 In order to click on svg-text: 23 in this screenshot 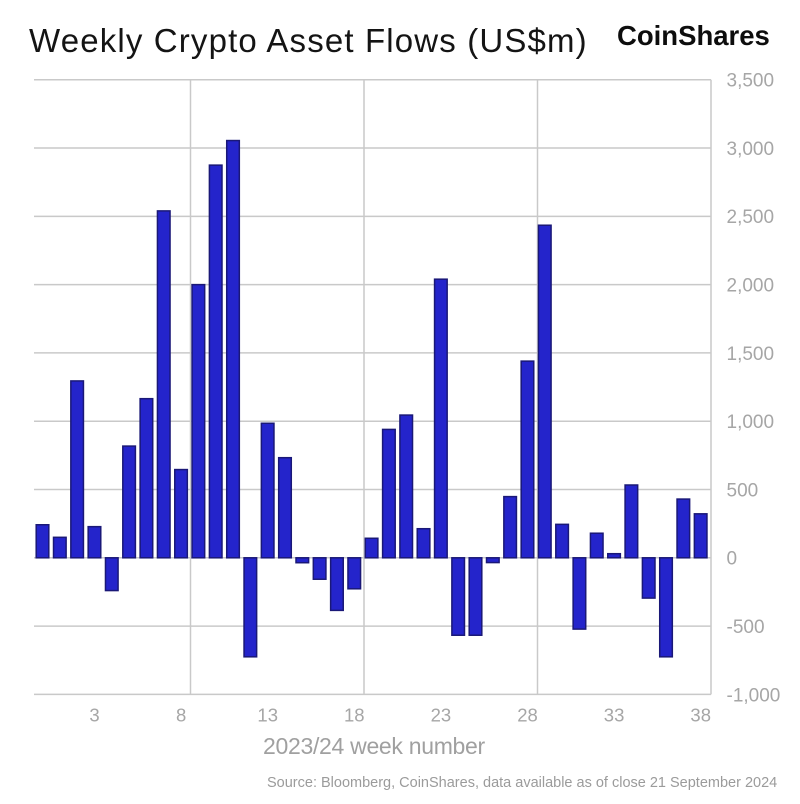, I will do `click(441, 715)`.